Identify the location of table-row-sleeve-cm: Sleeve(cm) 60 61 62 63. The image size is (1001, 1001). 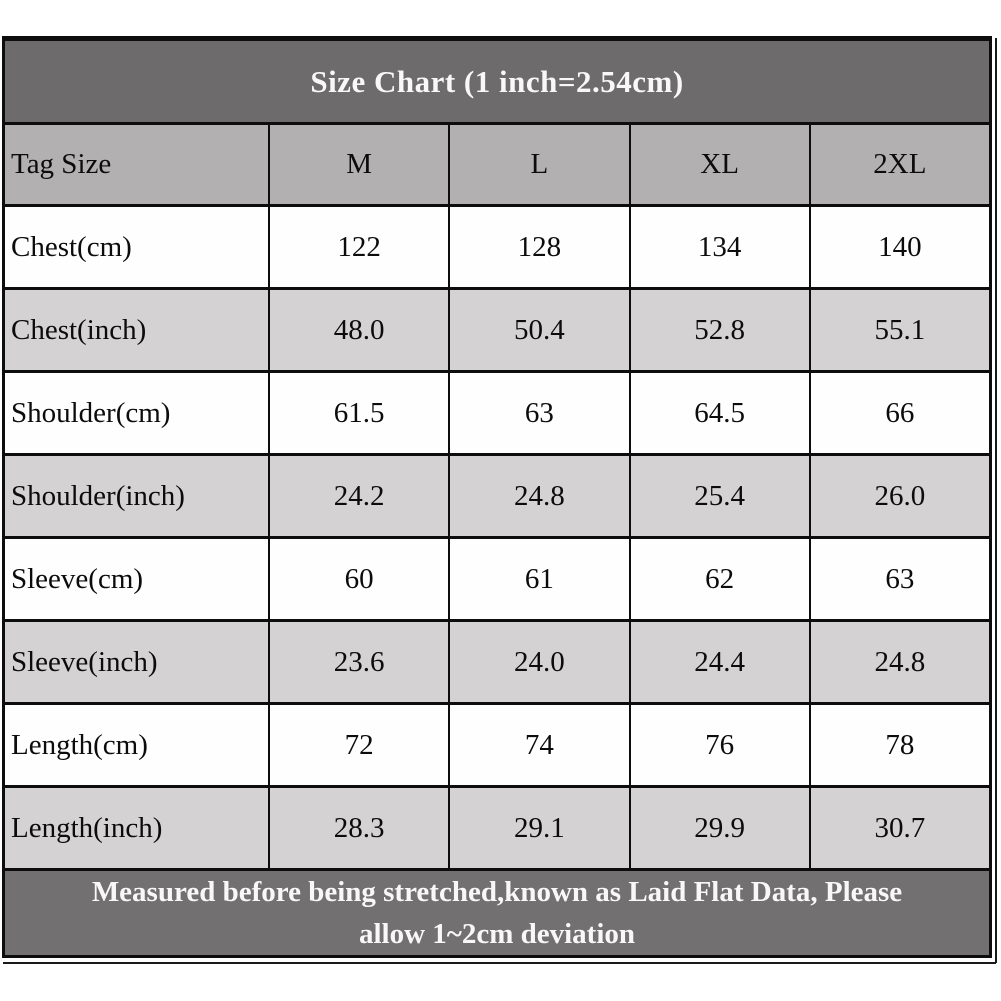
(497, 577).